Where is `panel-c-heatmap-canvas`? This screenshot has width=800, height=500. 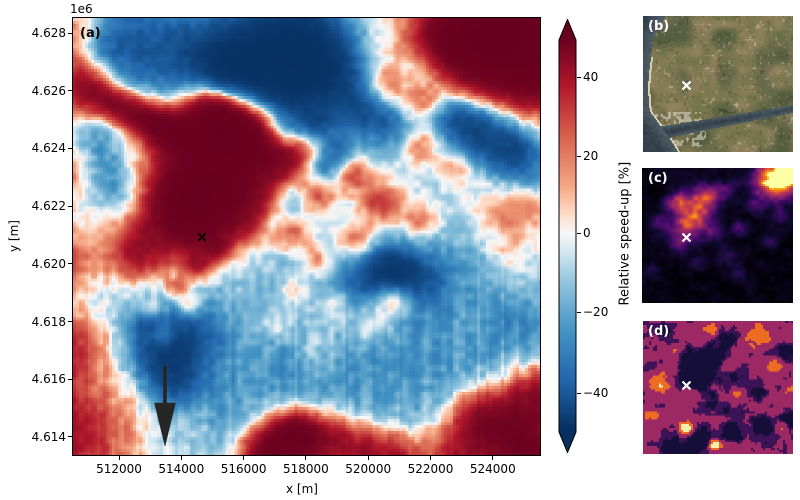 panel-c-heatmap-canvas is located at coordinates (717, 235).